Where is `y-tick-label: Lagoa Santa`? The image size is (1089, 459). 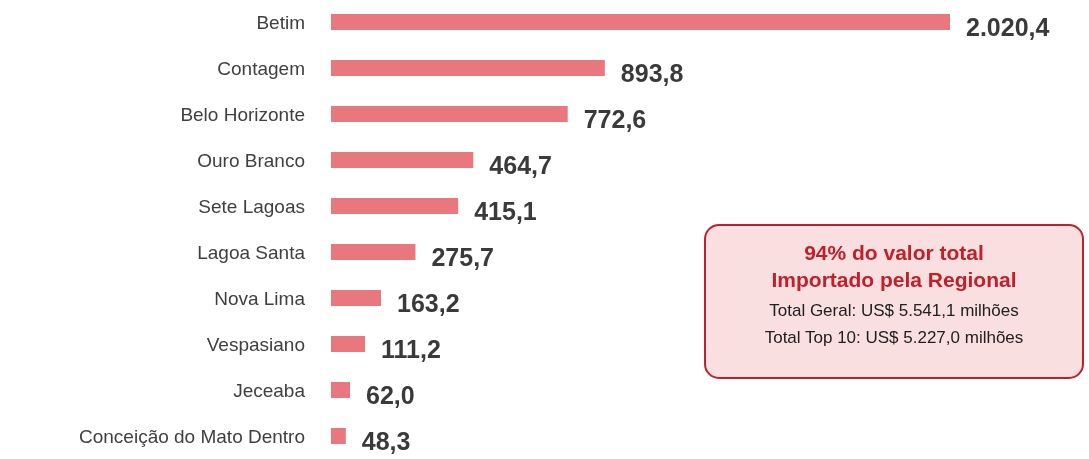
y-tick-label: Lagoa Santa is located at coordinates (251, 252).